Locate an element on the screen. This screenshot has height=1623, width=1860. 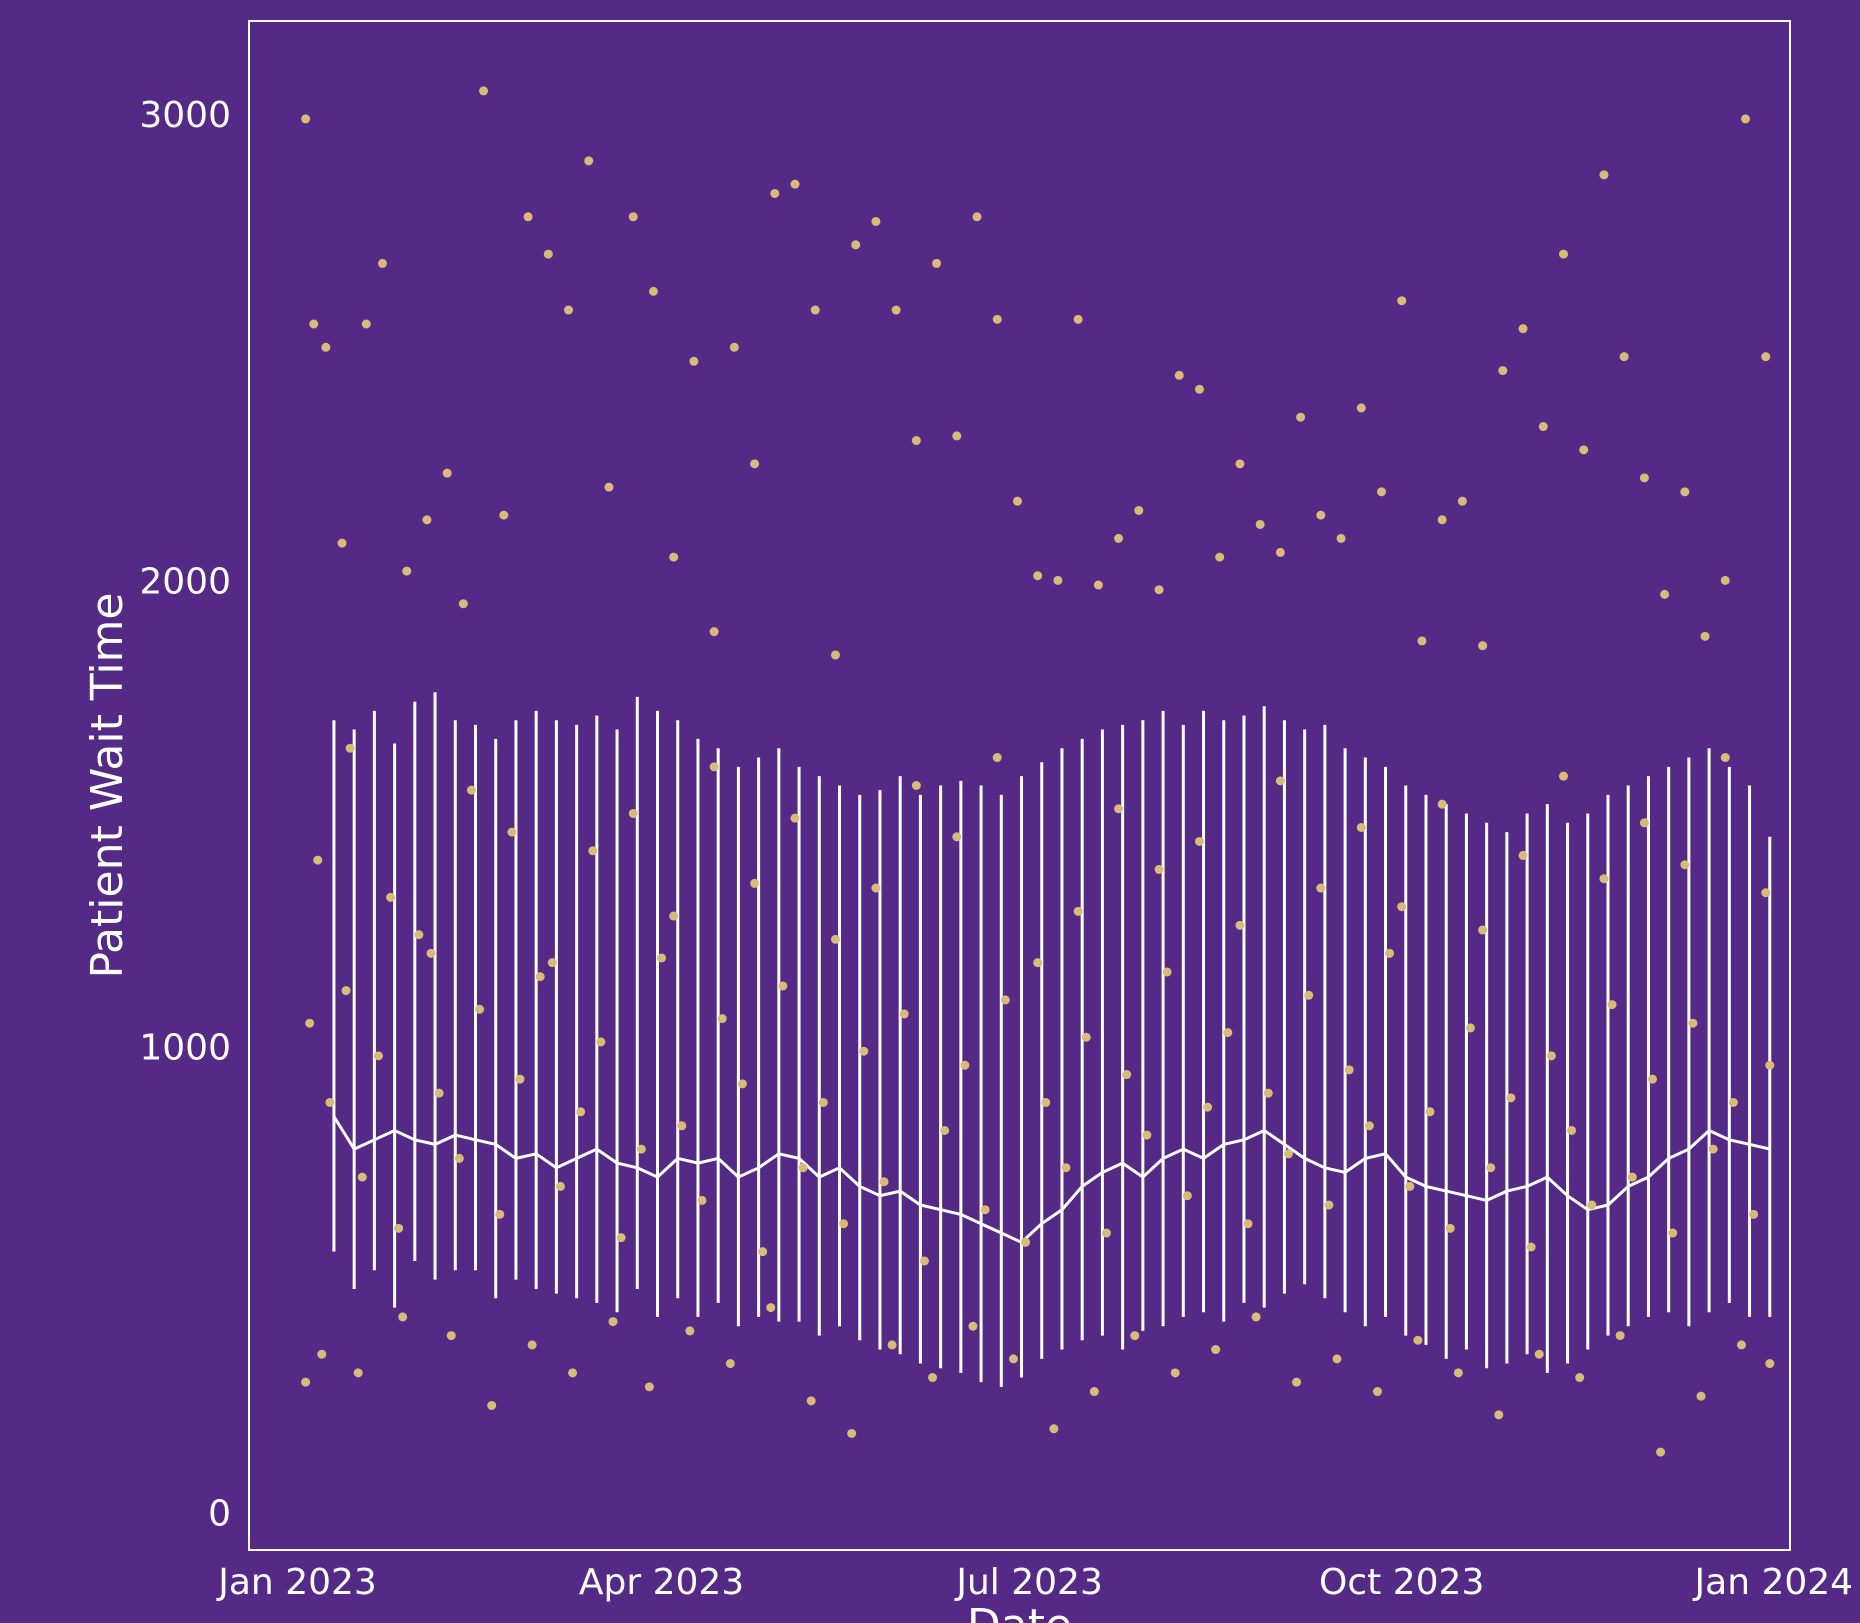
y-tick-label: 2000 is located at coordinates (185, 581).